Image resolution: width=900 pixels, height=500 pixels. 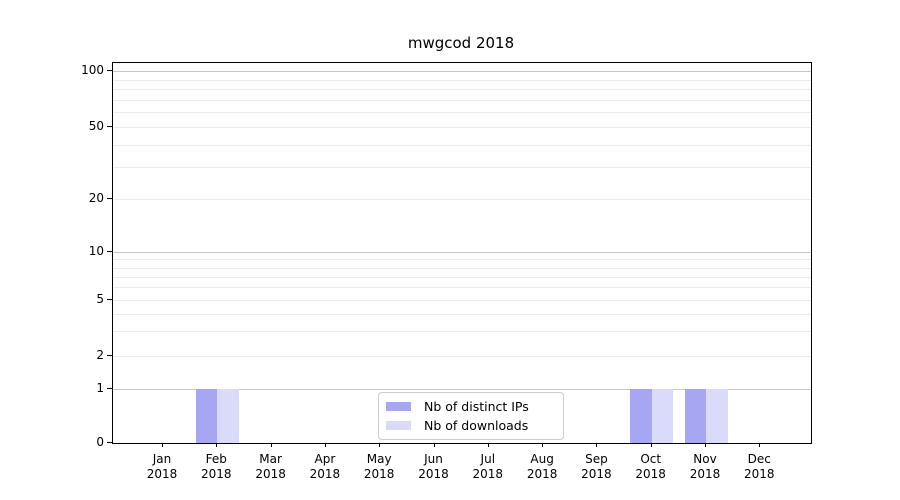 I want to click on x-tick-label-month: Jan, so click(x=162, y=459).